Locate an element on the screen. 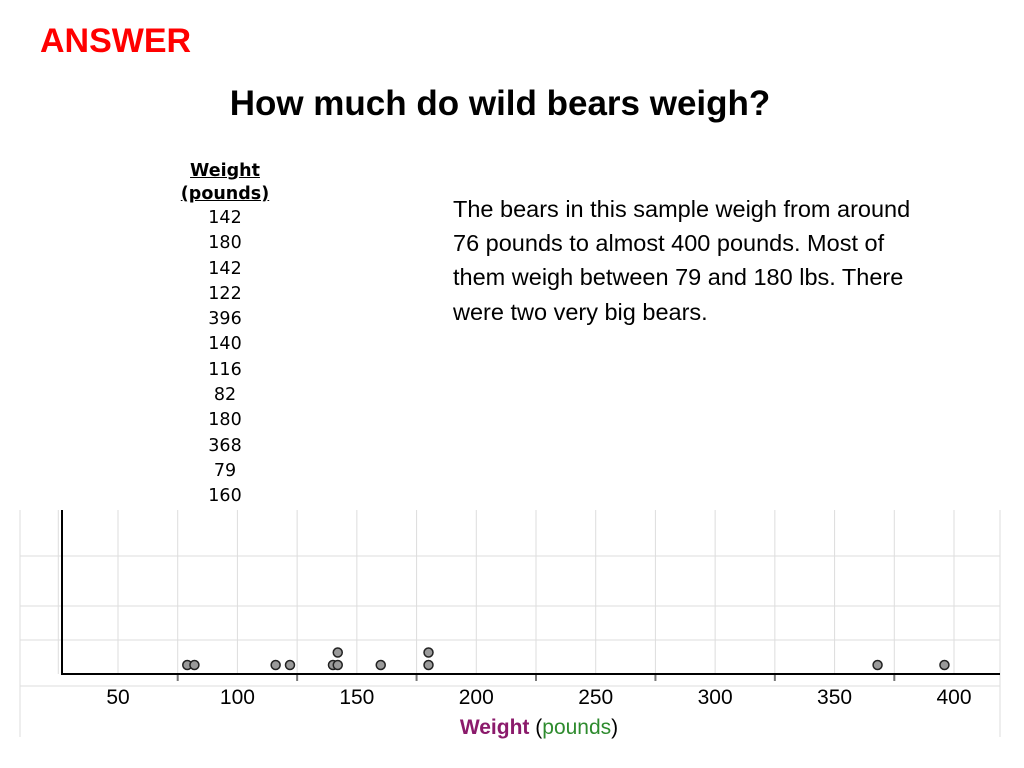 This screenshot has height=768, width=1024. table-value: 160 is located at coordinates (225, 496).